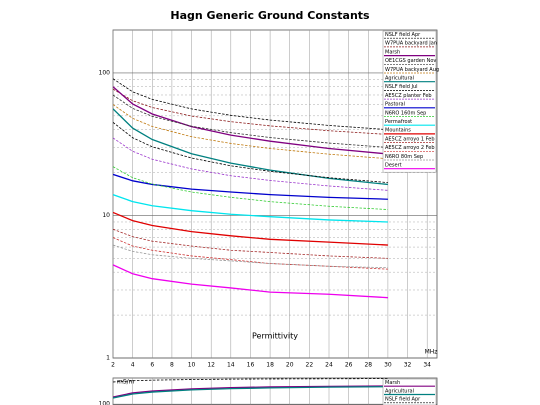 The image size is (540, 405). What do you see at coordinates (395, 105) in the screenshot?
I see `legend-label: Pastoral` at bounding box center [395, 105].